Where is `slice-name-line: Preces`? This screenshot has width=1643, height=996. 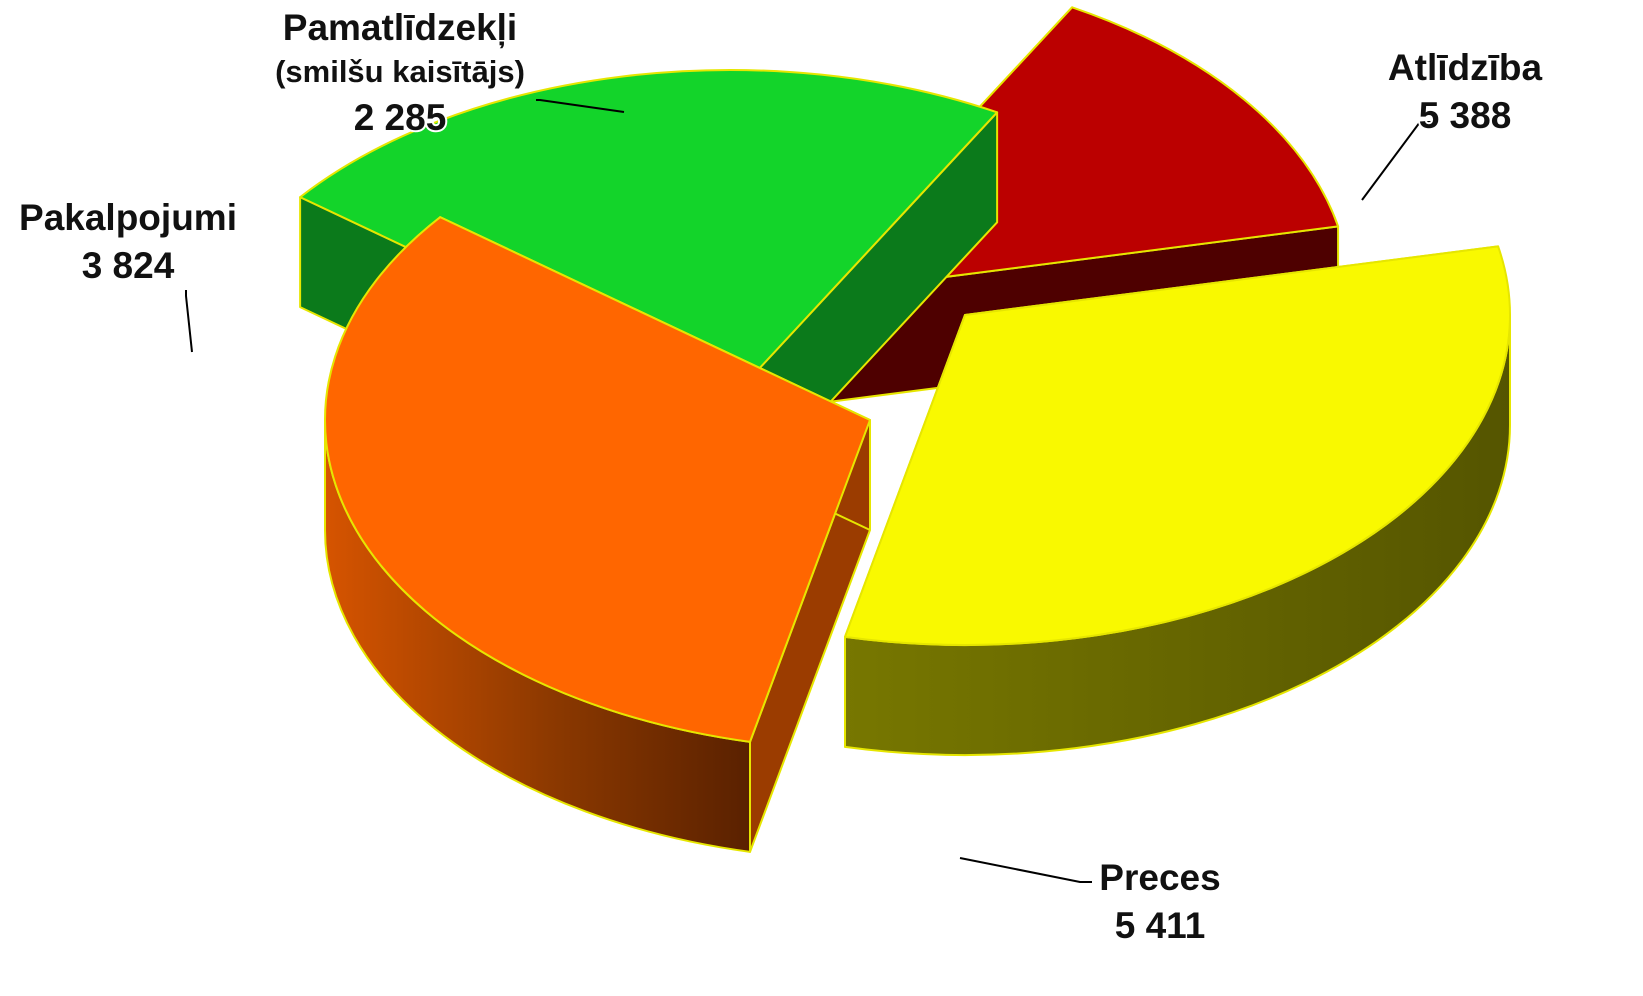
slice-name-line: Preces is located at coordinates (1159, 877).